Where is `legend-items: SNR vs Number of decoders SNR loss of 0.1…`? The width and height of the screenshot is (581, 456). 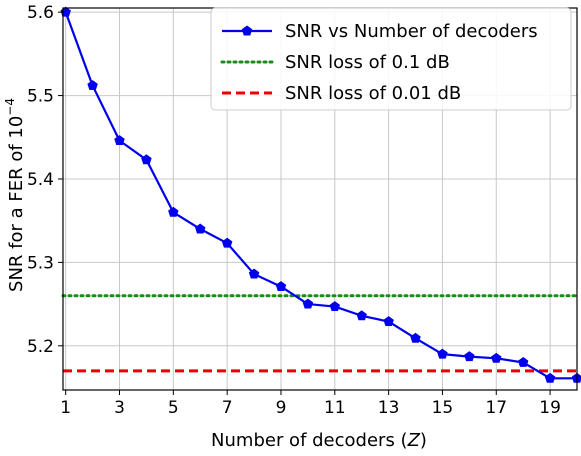 legend-items: SNR vs Number of decoders SNR loss of 0.1… is located at coordinates (379, 62).